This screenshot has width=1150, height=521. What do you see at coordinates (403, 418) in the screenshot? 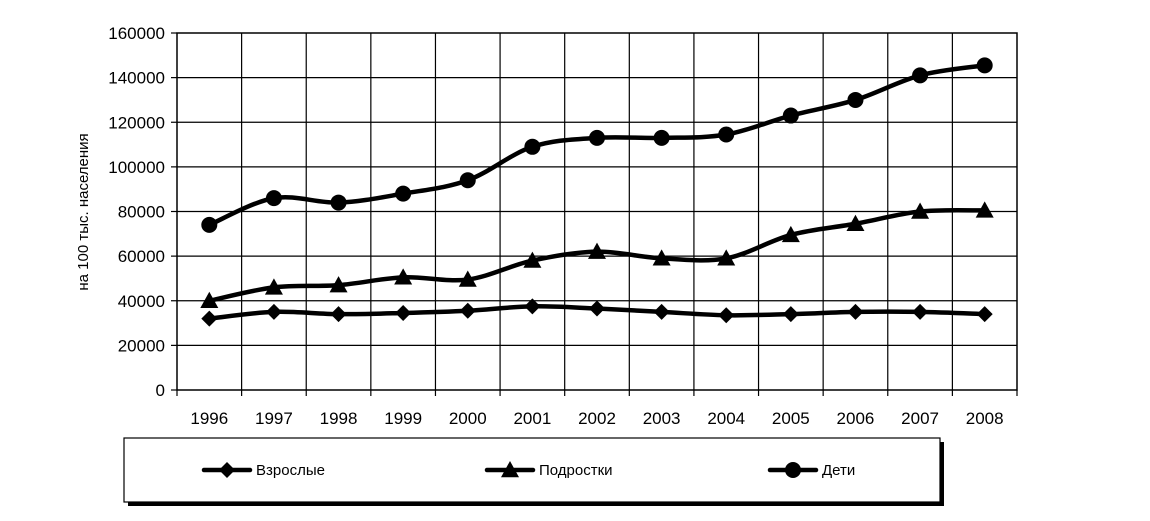
I see `x-tick-label: 1999` at bounding box center [403, 418].